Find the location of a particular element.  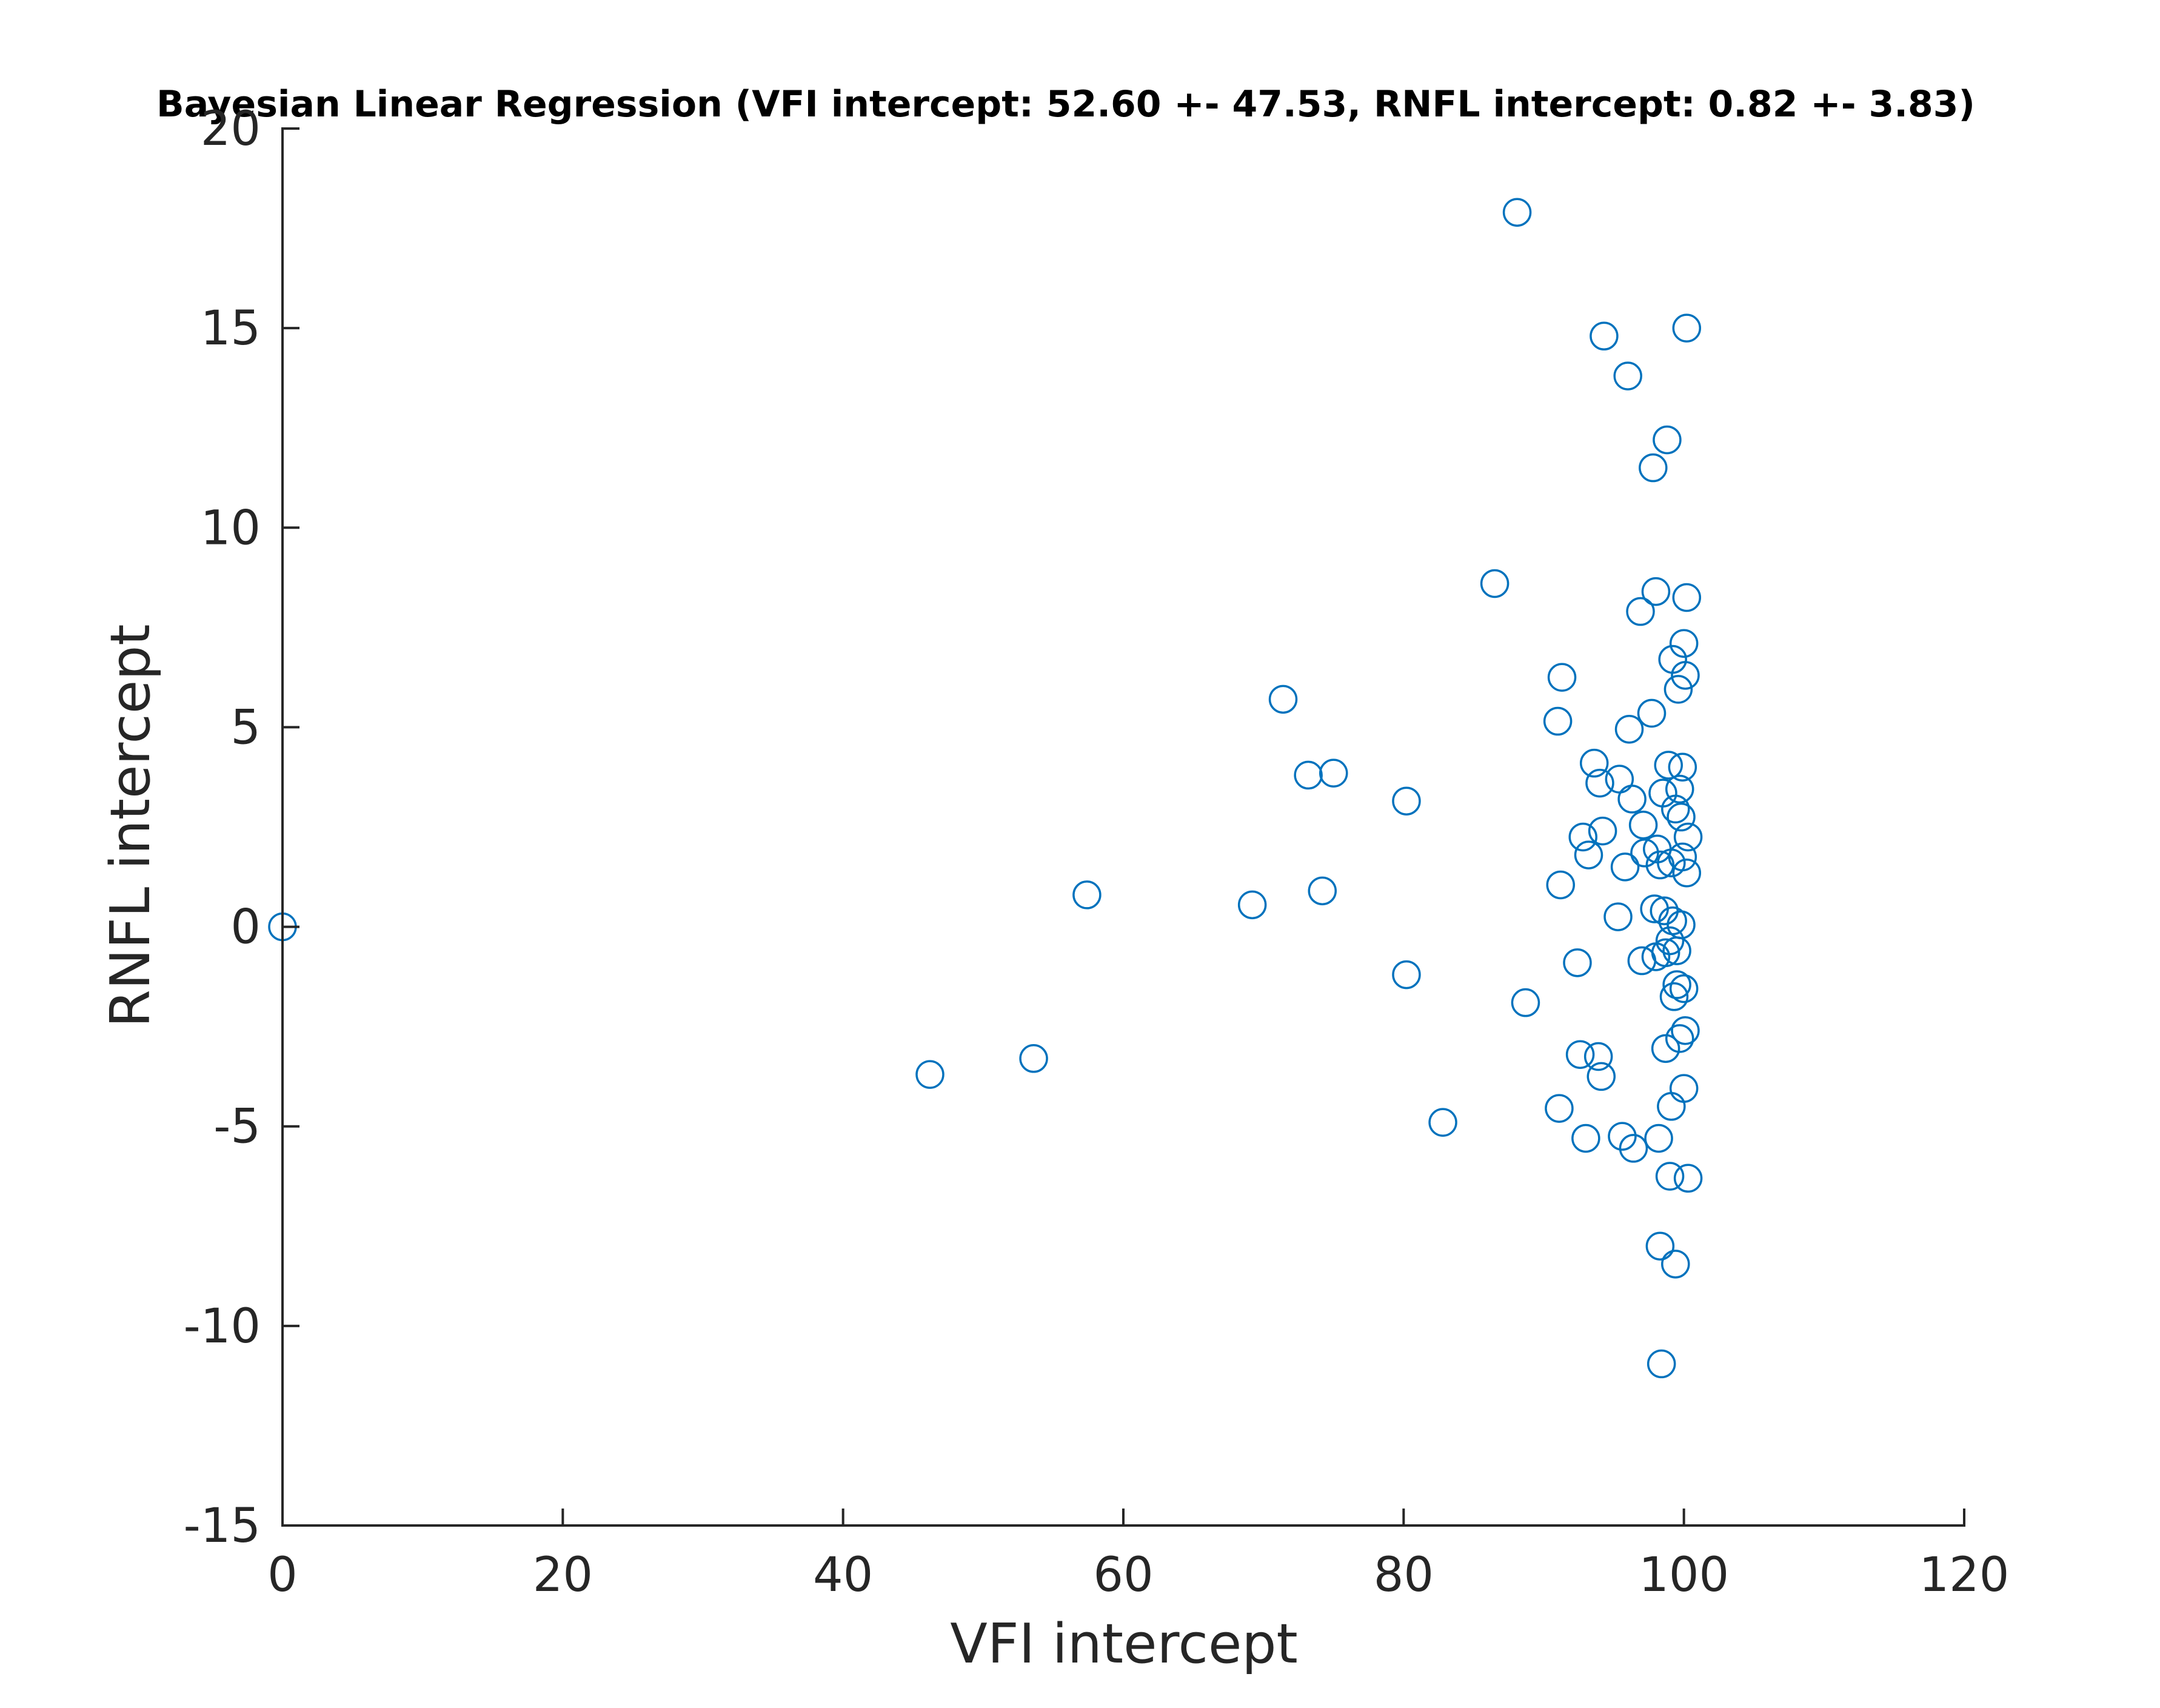

y-tick-label: -10 is located at coordinates (222, 1327).